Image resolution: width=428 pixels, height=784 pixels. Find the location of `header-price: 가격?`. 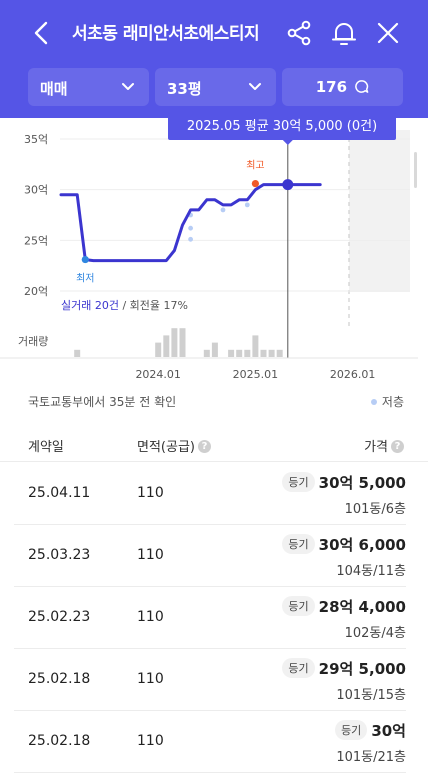

header-price: 가격? is located at coordinates (384, 445).